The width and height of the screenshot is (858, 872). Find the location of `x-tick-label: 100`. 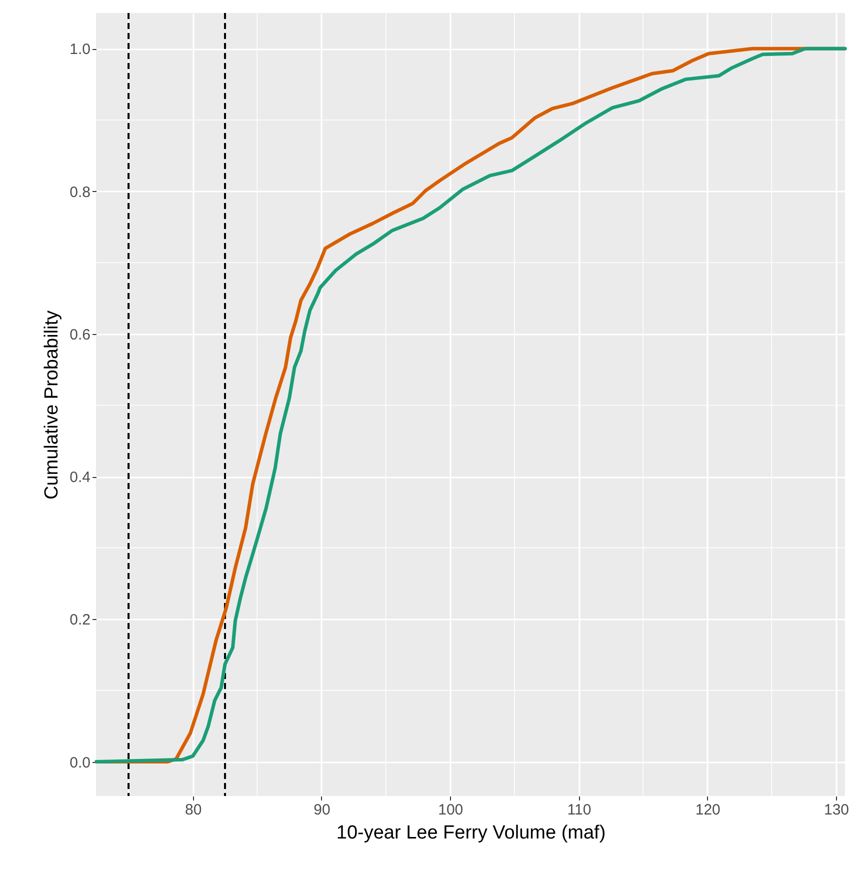

x-tick-label: 100 is located at coordinates (451, 810).